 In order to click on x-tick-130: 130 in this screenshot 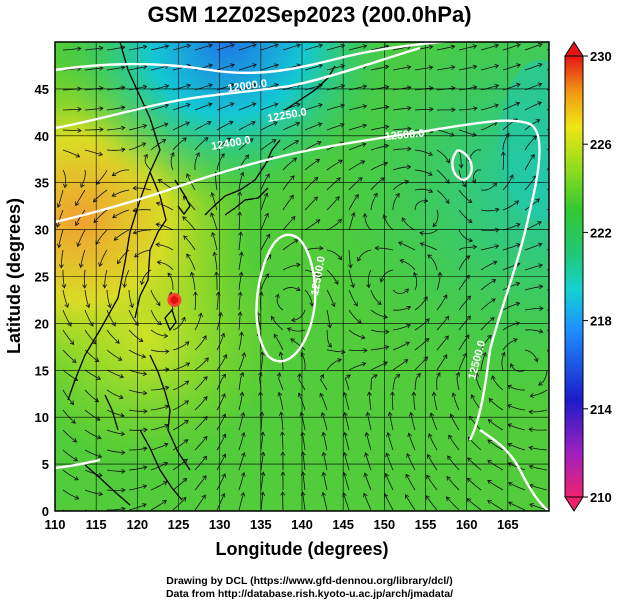, I will do `click(220, 524)`.